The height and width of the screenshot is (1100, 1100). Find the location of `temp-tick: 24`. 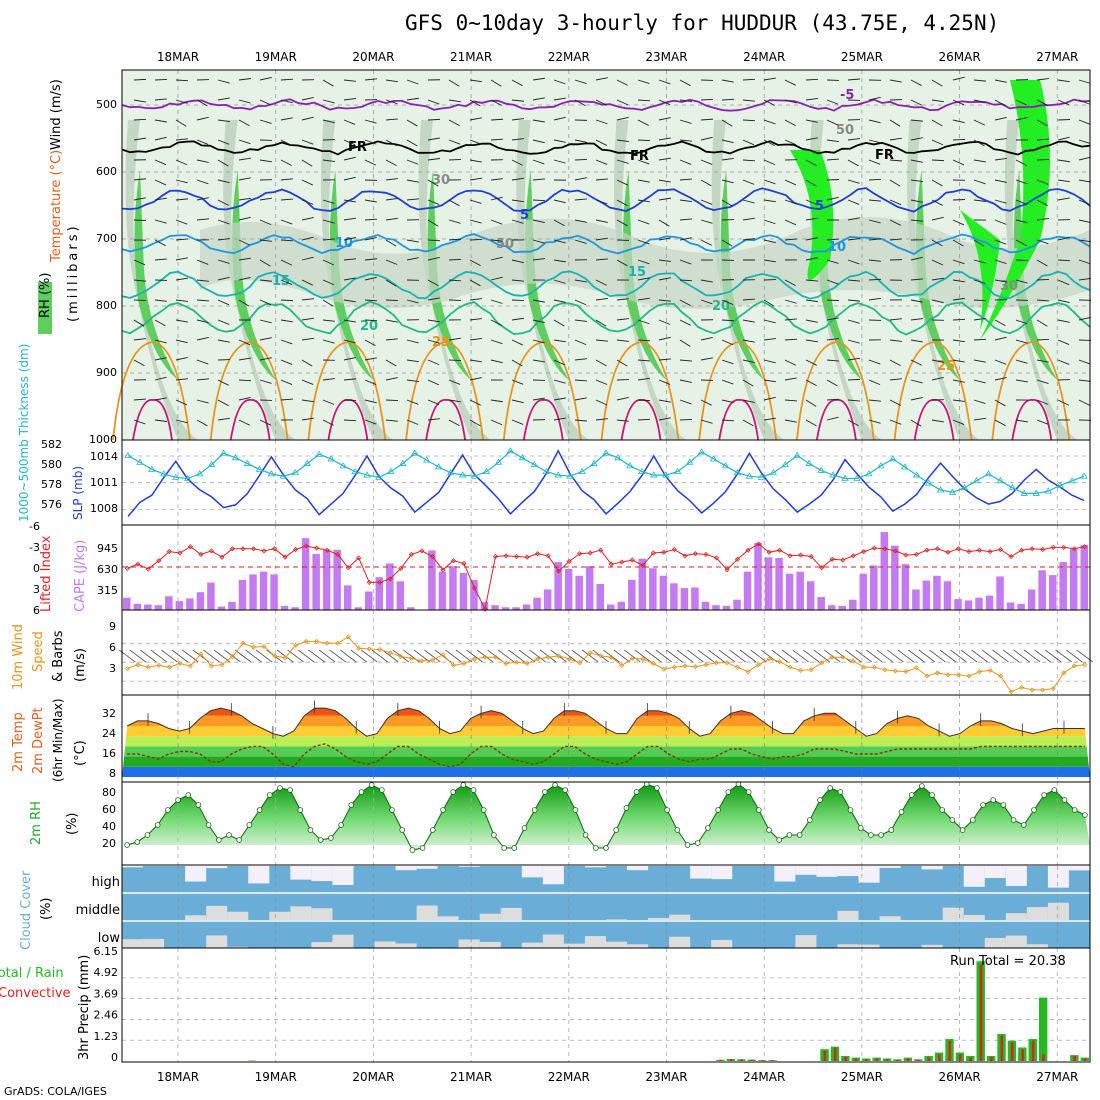

temp-tick: 24 is located at coordinates (109, 733).